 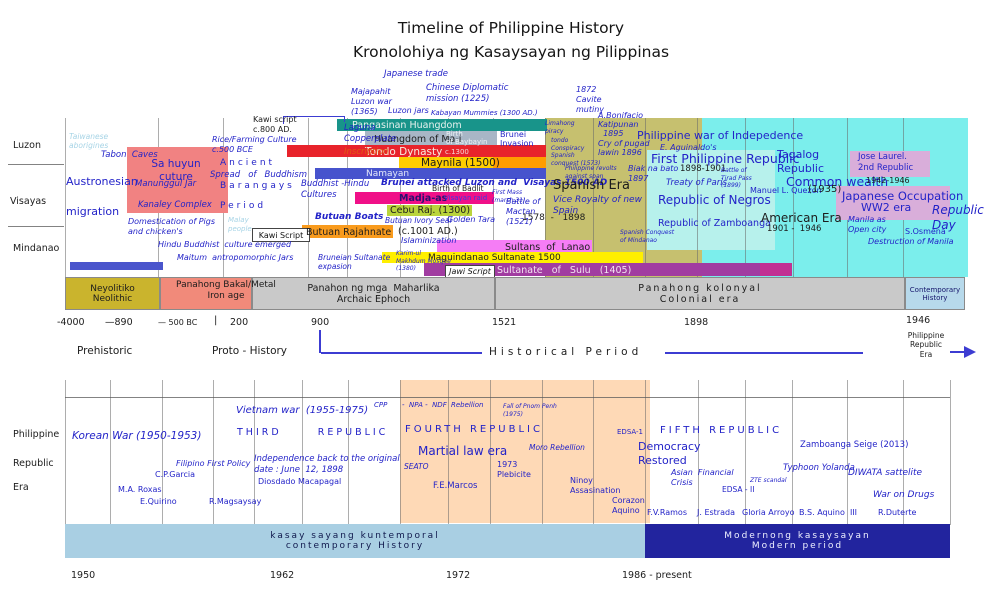 I want to click on maguindanao-label: Maguindanao Sultanate 1500, so click(x=494, y=258).